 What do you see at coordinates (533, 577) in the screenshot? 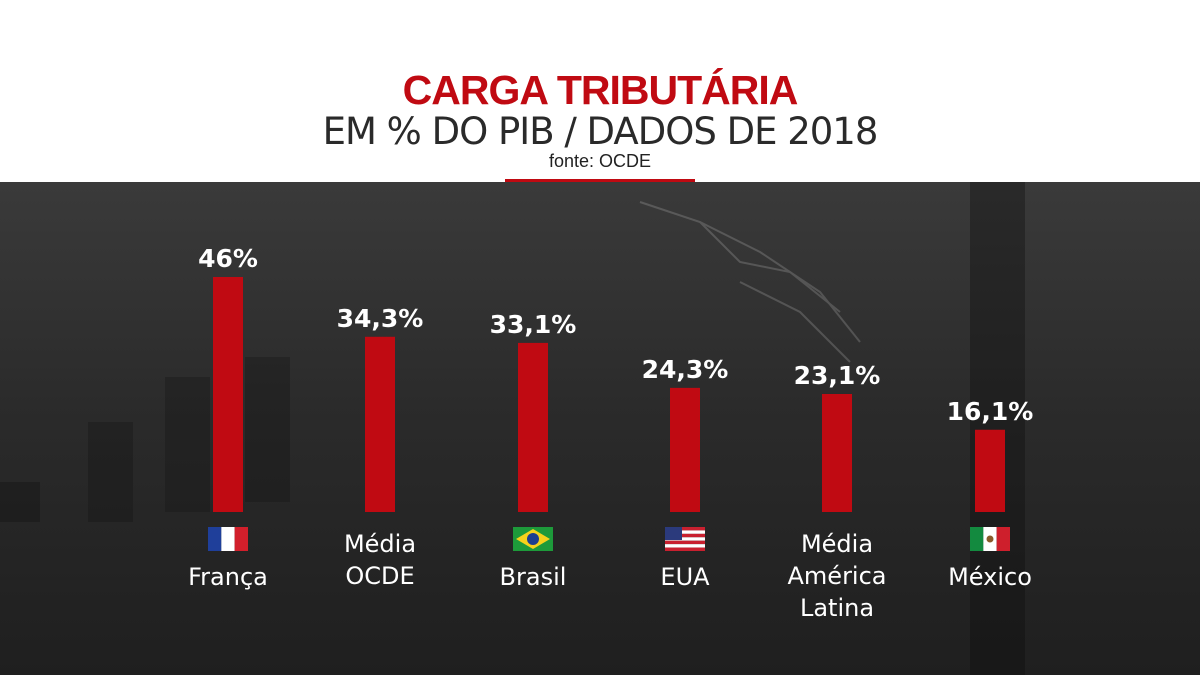
I see `category-label: Brasil` at bounding box center [533, 577].